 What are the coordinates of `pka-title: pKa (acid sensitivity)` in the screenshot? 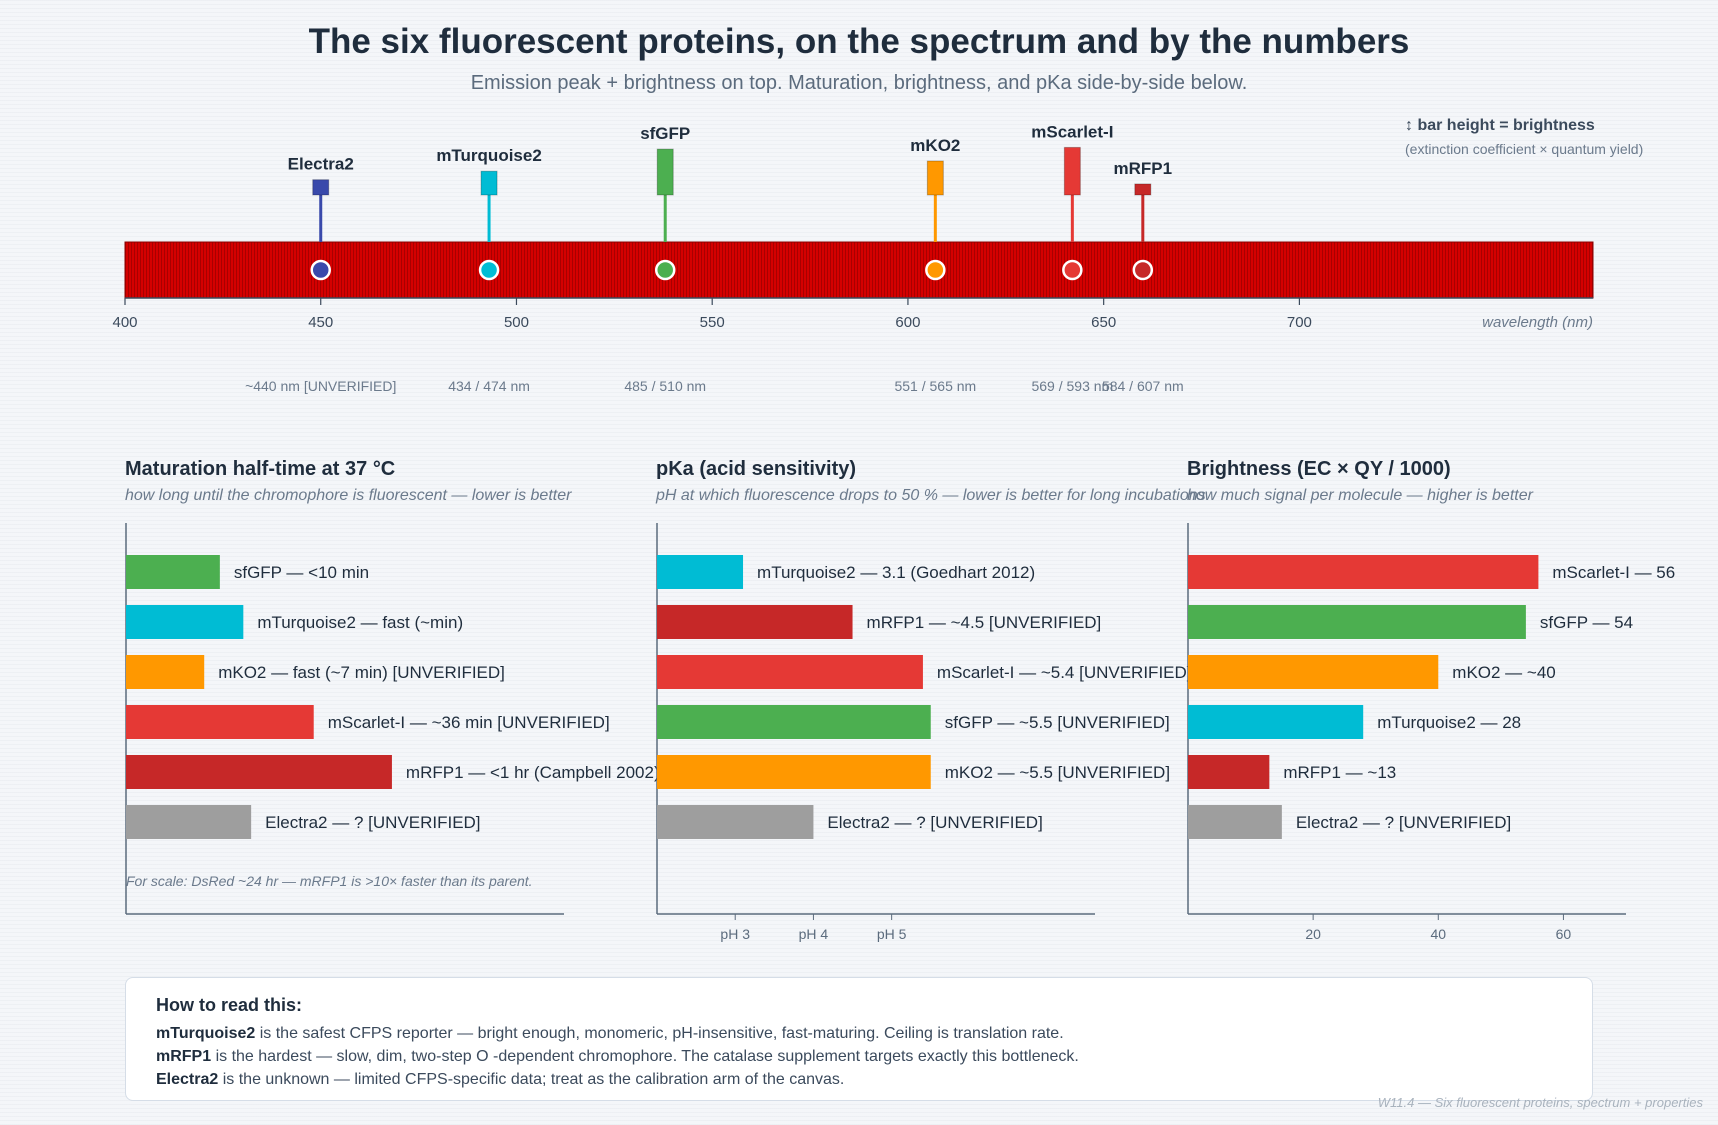 It's located at (756, 469).